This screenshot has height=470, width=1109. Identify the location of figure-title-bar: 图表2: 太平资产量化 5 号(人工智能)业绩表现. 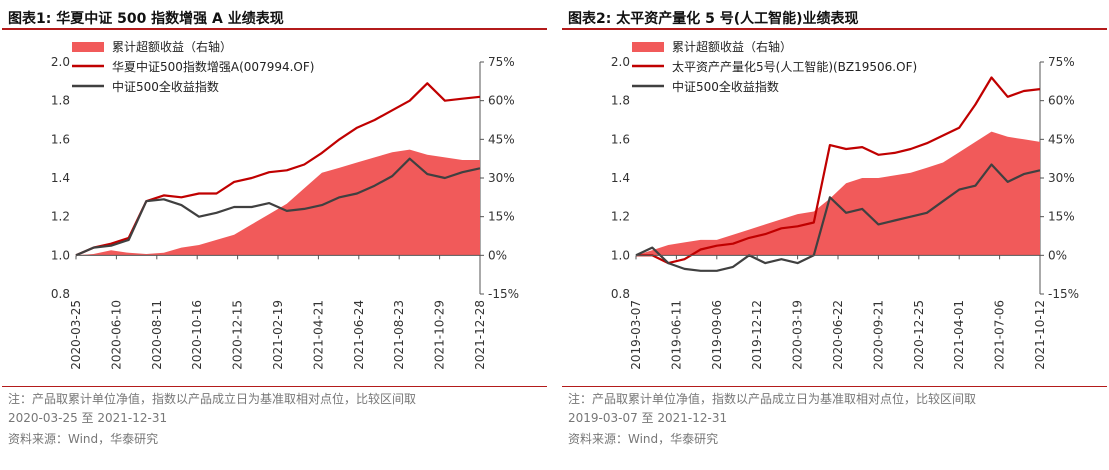
(834, 18).